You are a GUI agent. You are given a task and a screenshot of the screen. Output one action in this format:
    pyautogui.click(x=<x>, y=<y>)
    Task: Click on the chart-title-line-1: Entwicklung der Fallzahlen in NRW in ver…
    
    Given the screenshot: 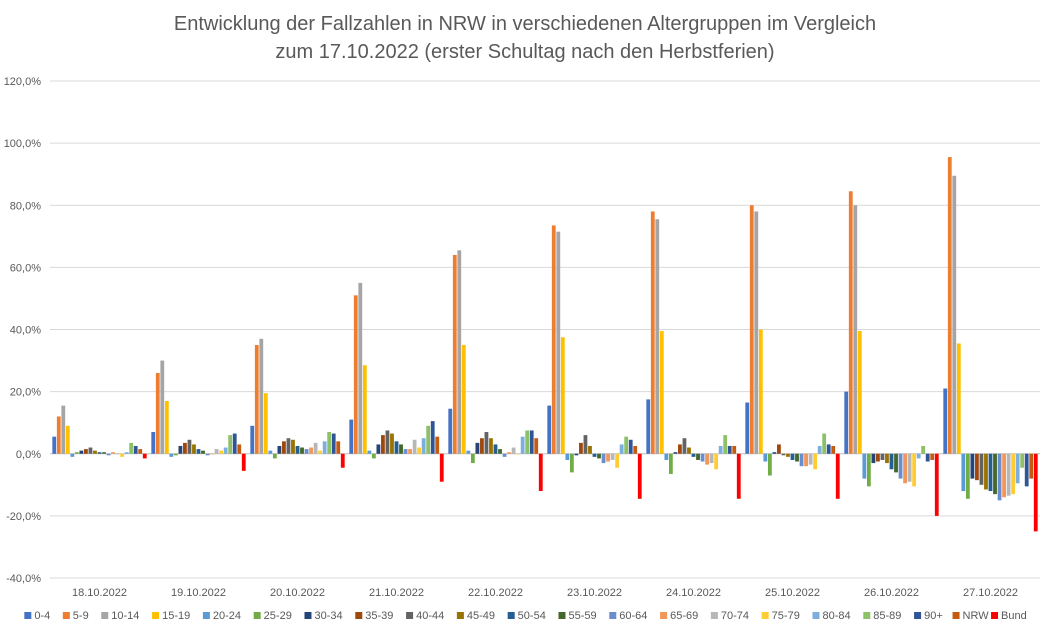 What is the action you would take?
    pyautogui.click(x=525, y=24)
    